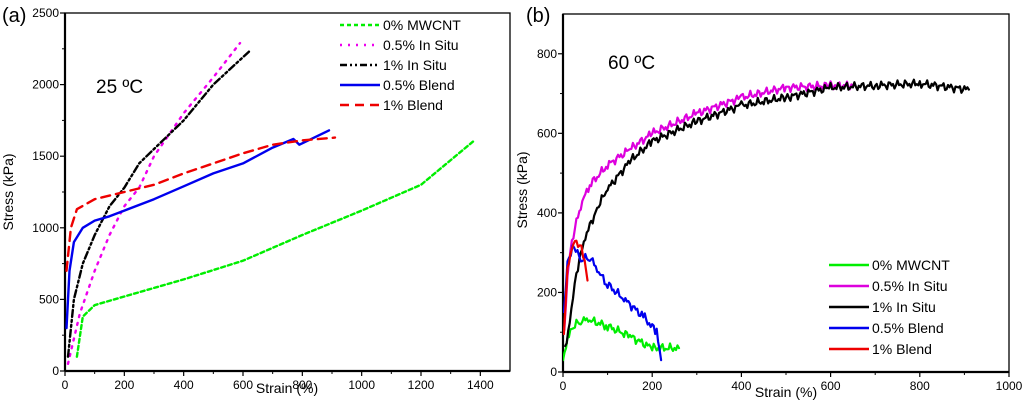 The width and height of the screenshot is (1024, 411). Describe the element at coordinates (910, 286) in the screenshot. I see `panel-b-legend-label: 0.5% In Situ` at that location.